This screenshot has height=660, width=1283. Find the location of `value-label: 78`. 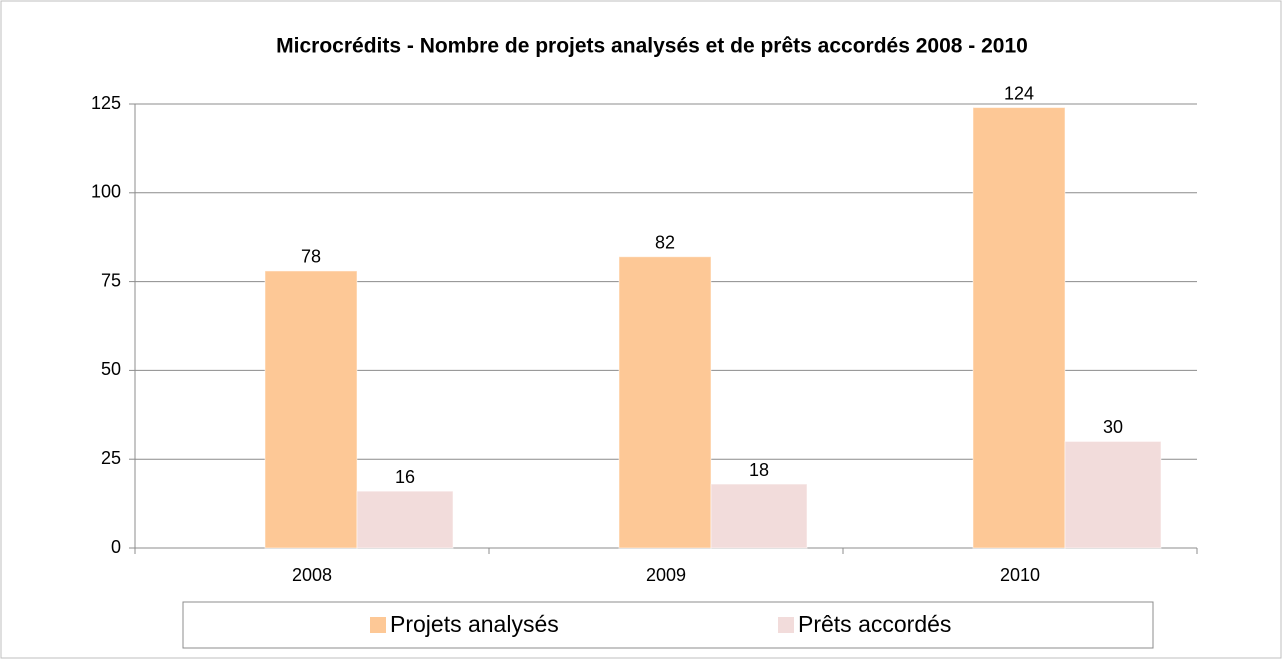

value-label: 78 is located at coordinates (311, 257).